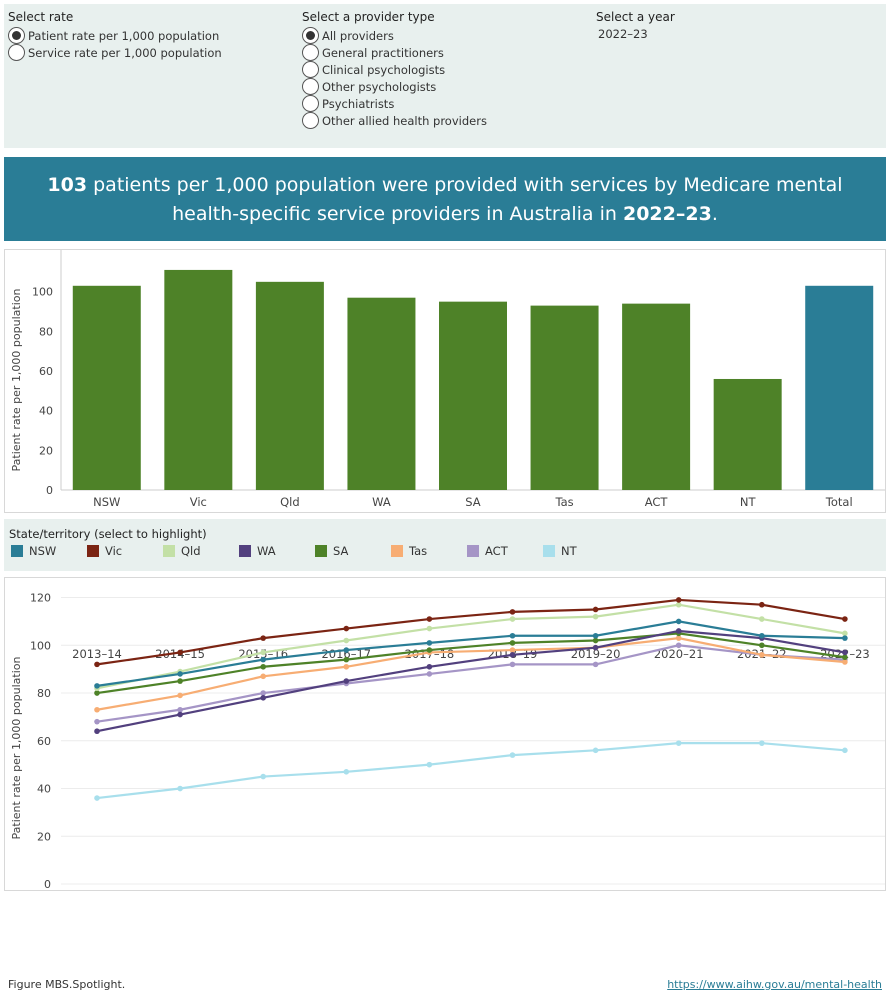 The height and width of the screenshot is (1000, 890). Describe the element at coordinates (394, 103) in the screenshot. I see `provider-option-psychiatrists: Psychiatrists` at that location.